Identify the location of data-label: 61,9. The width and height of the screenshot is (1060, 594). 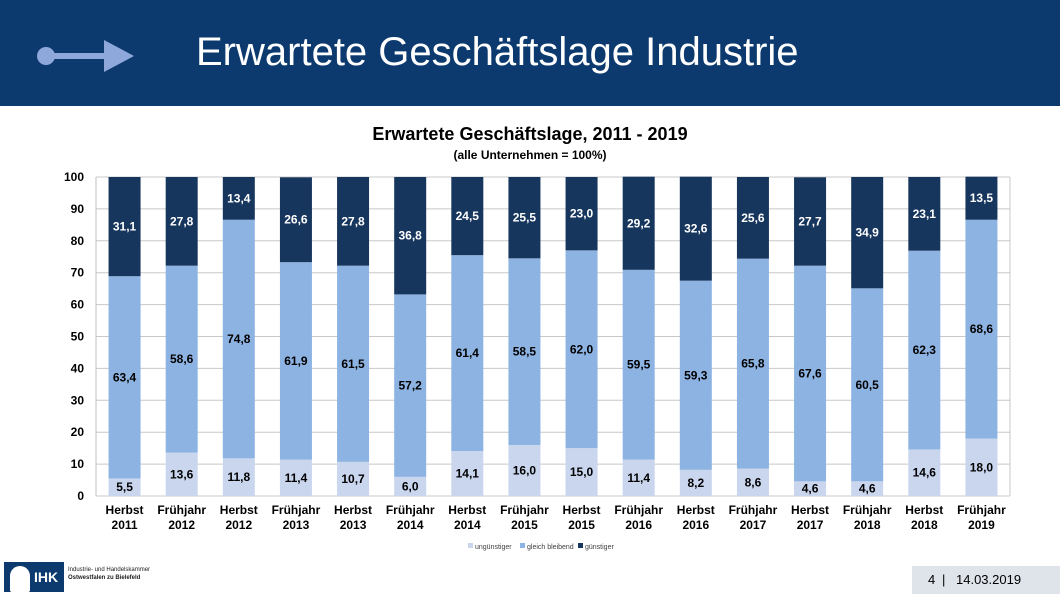
(296, 361).